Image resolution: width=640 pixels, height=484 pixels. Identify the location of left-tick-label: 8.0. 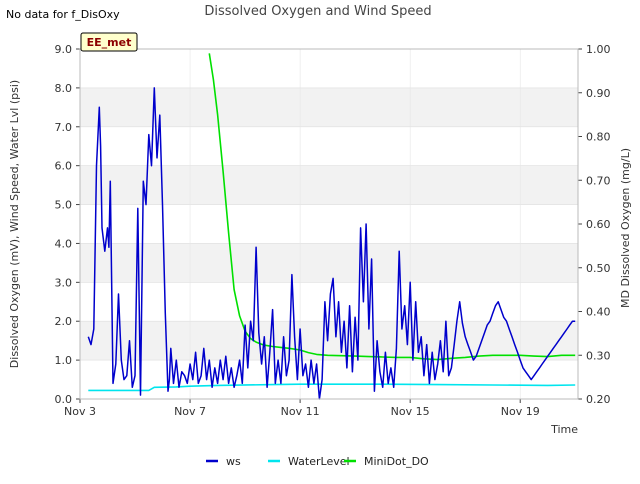
(64, 88).